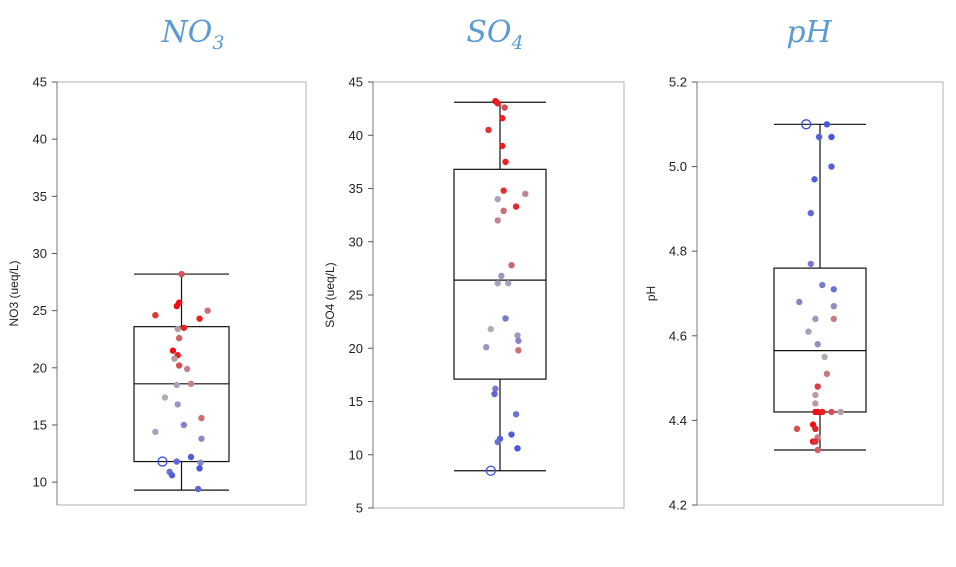 This screenshot has height=567, width=956. Describe the element at coordinates (678, 420) in the screenshot. I see `y-tick-label: 4.4` at that location.